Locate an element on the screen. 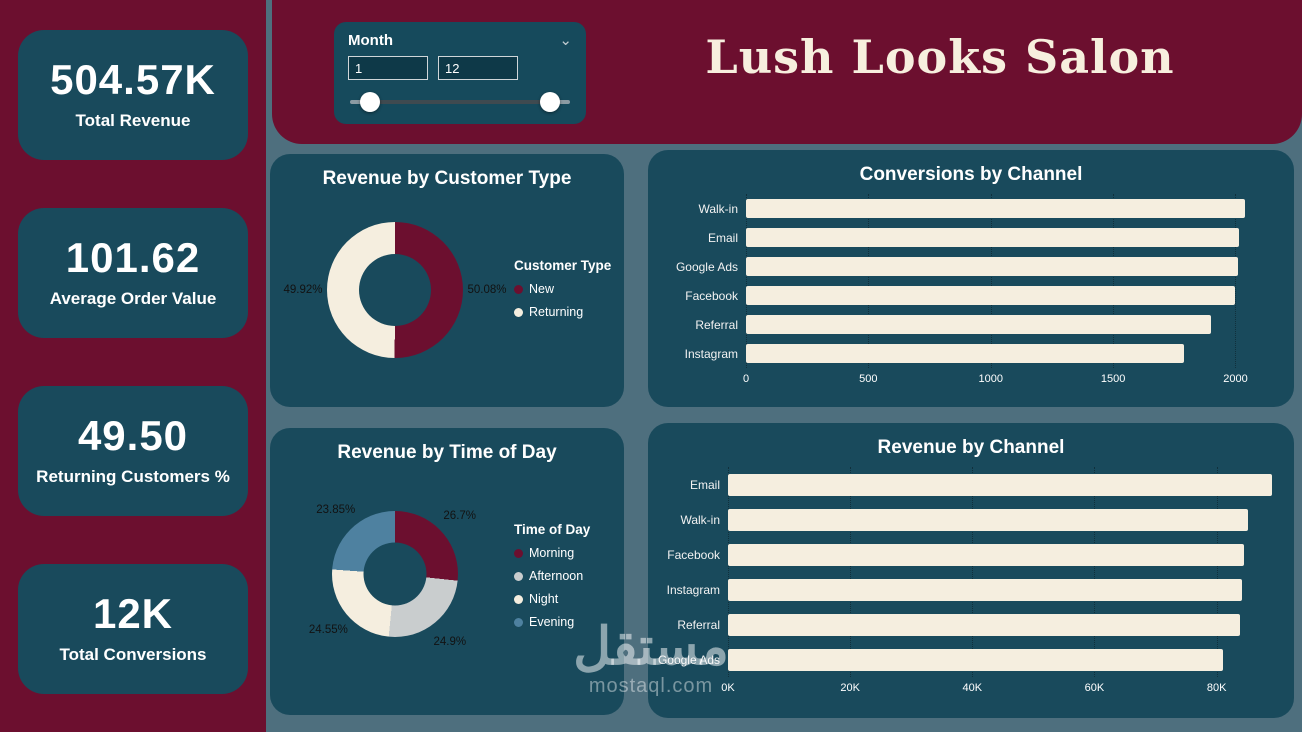  gridlines is located at coordinates (1014, 281).